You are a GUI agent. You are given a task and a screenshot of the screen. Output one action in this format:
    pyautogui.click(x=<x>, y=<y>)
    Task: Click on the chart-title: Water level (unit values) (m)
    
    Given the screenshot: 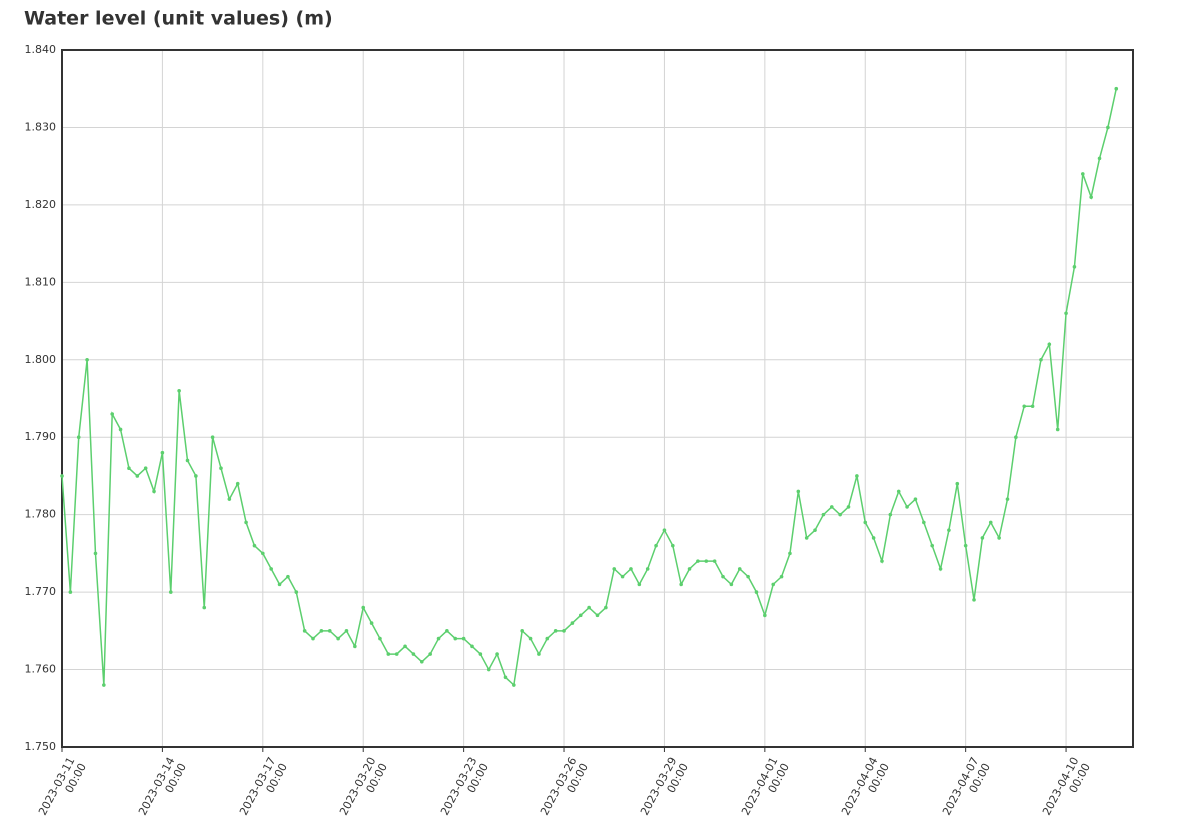 What is the action you would take?
    pyautogui.click(x=178, y=19)
    